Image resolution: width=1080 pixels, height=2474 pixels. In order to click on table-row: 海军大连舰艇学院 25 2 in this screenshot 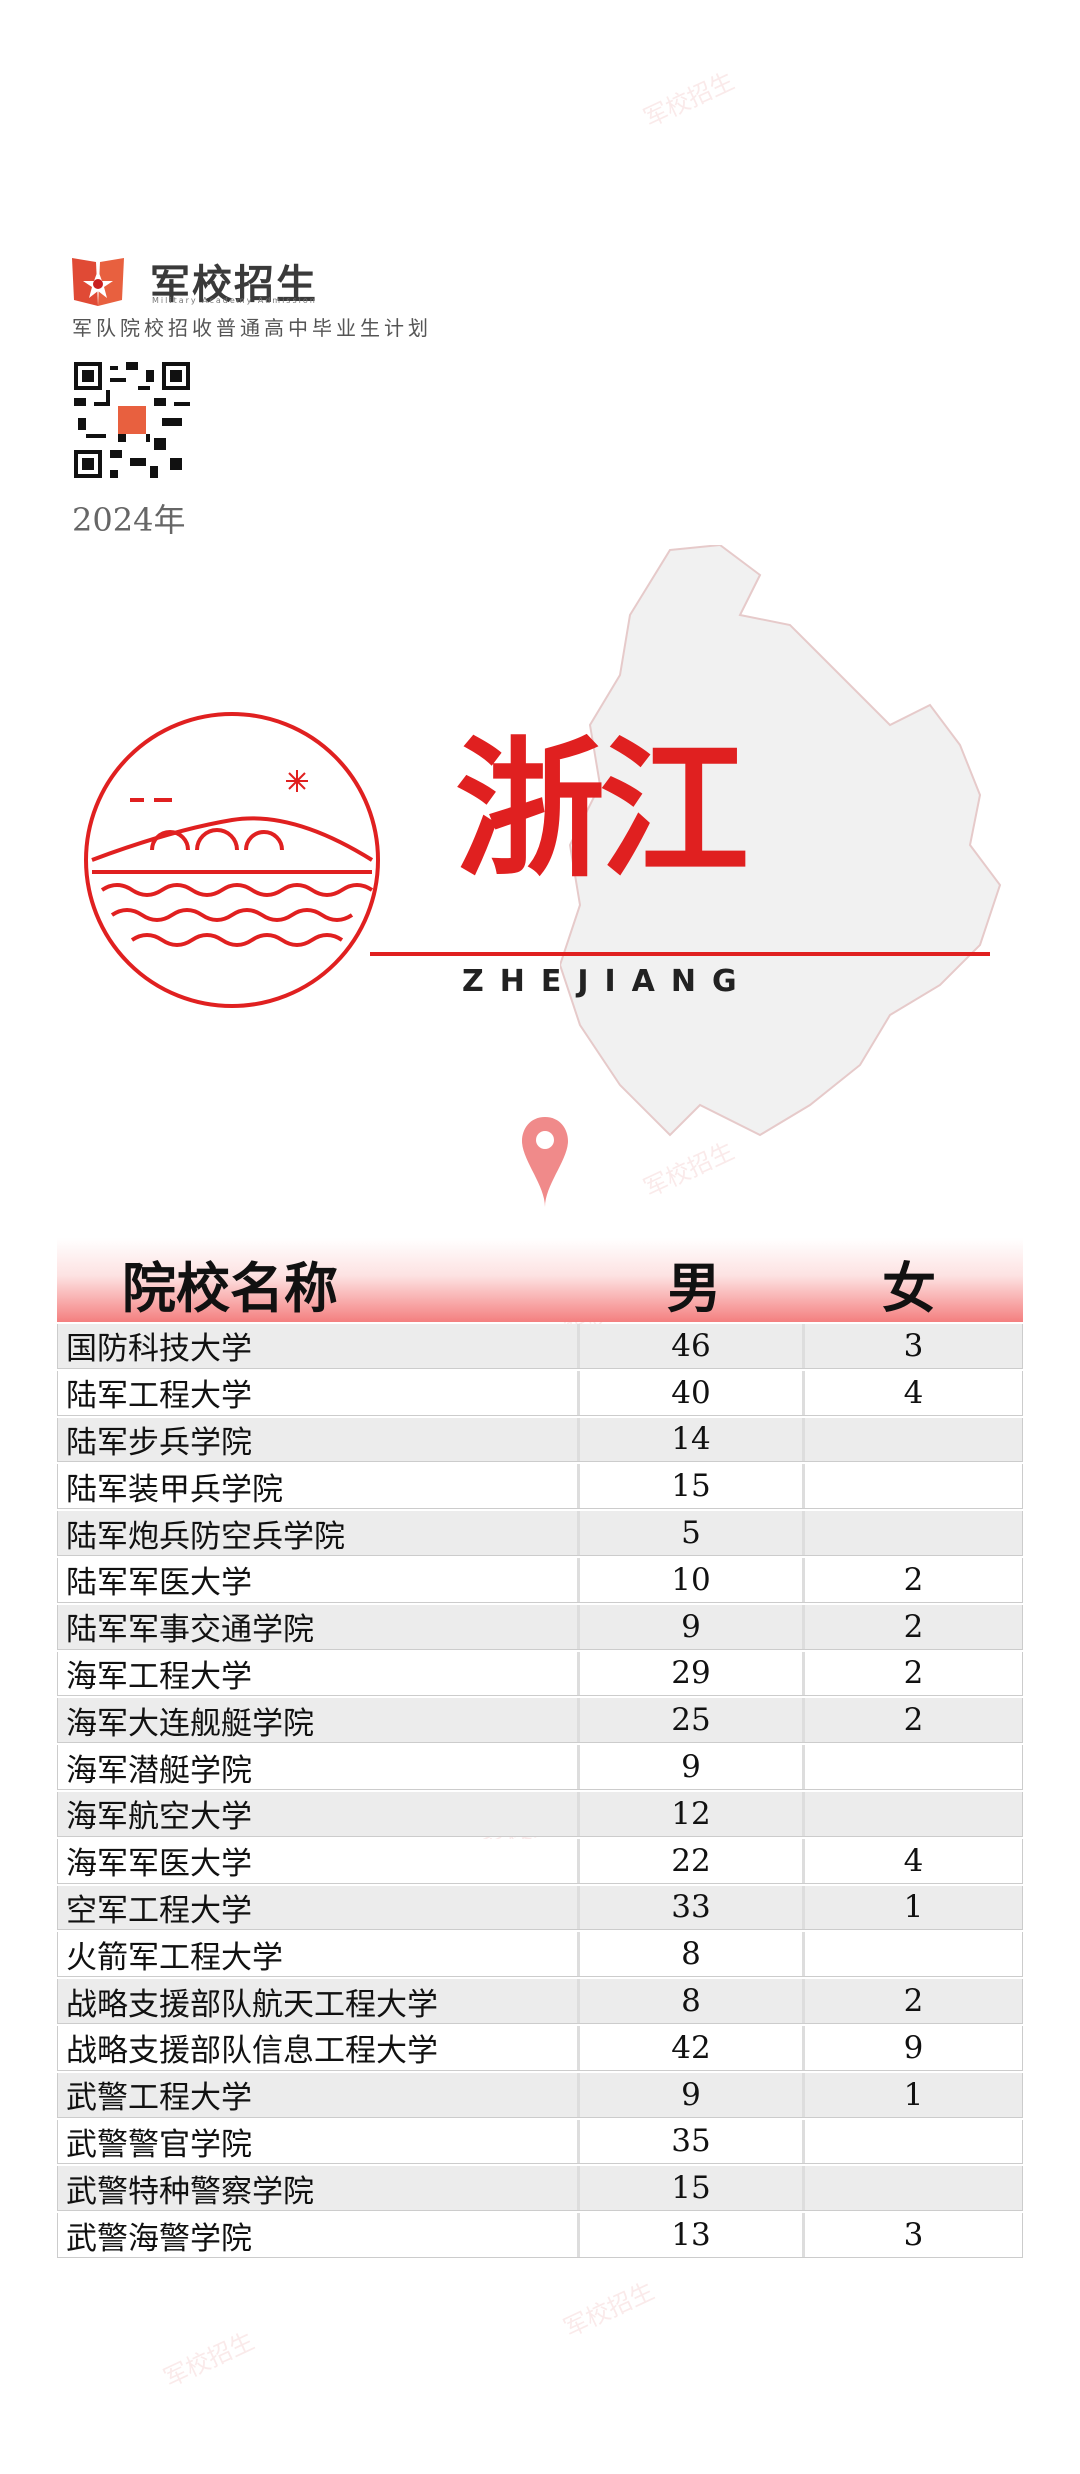, I will do `click(540, 1721)`.